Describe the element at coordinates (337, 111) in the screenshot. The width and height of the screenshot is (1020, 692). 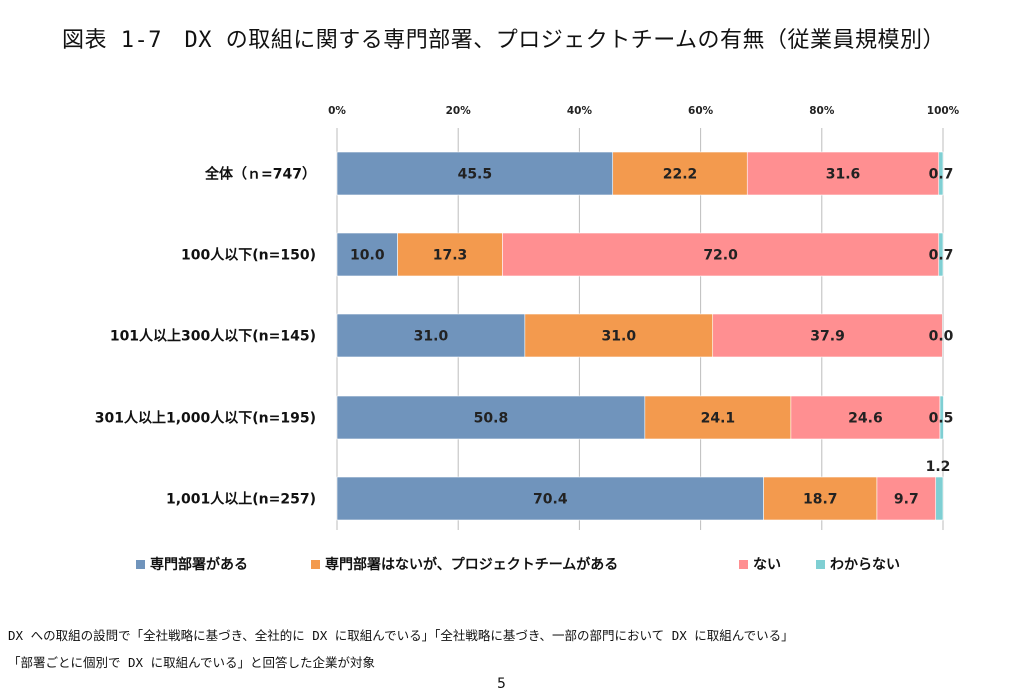
I see `x-tick-label: 0%` at that location.